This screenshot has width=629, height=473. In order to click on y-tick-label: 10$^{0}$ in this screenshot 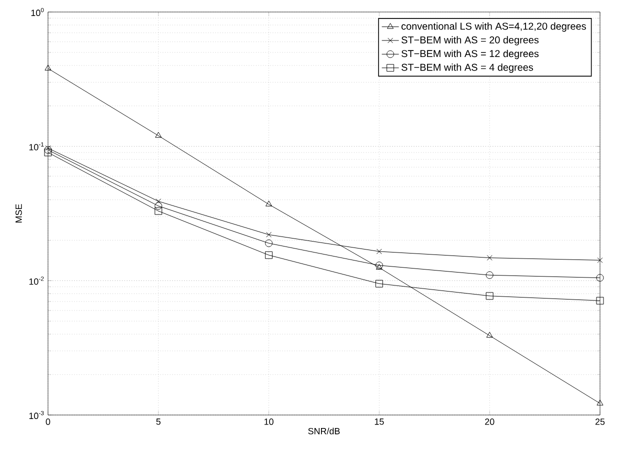, I will do `click(37, 12)`.